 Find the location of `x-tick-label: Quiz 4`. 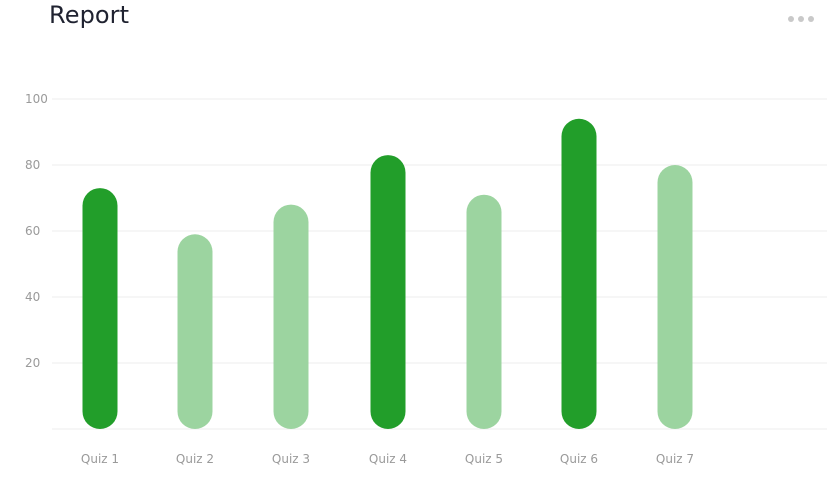

x-tick-label: Quiz 4 is located at coordinates (388, 459).